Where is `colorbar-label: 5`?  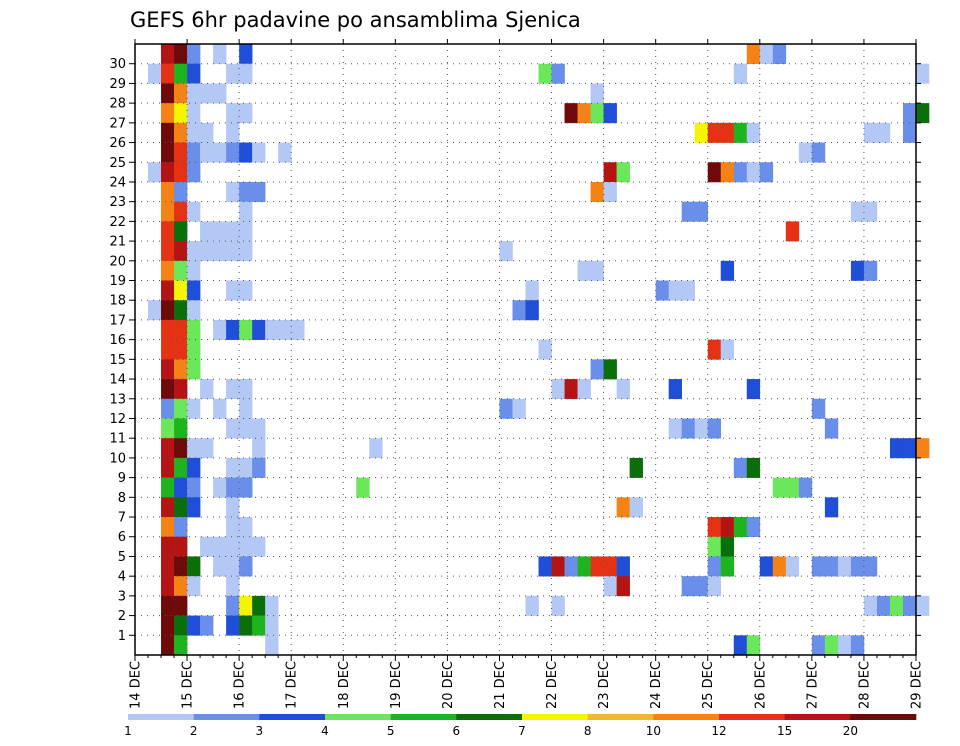
colorbar-label: 5 is located at coordinates (391, 731).